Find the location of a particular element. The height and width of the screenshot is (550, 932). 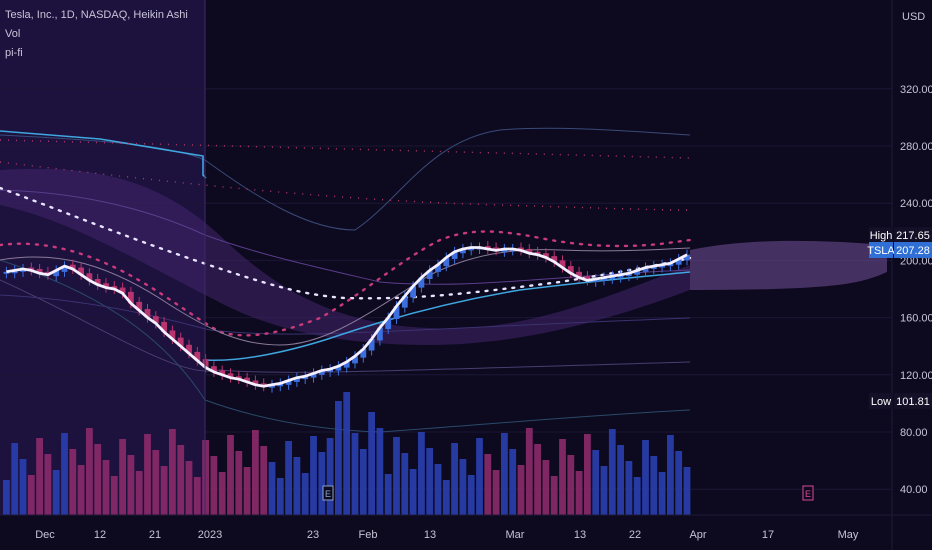

high-tag-value-box is located at coordinates (913, 235).